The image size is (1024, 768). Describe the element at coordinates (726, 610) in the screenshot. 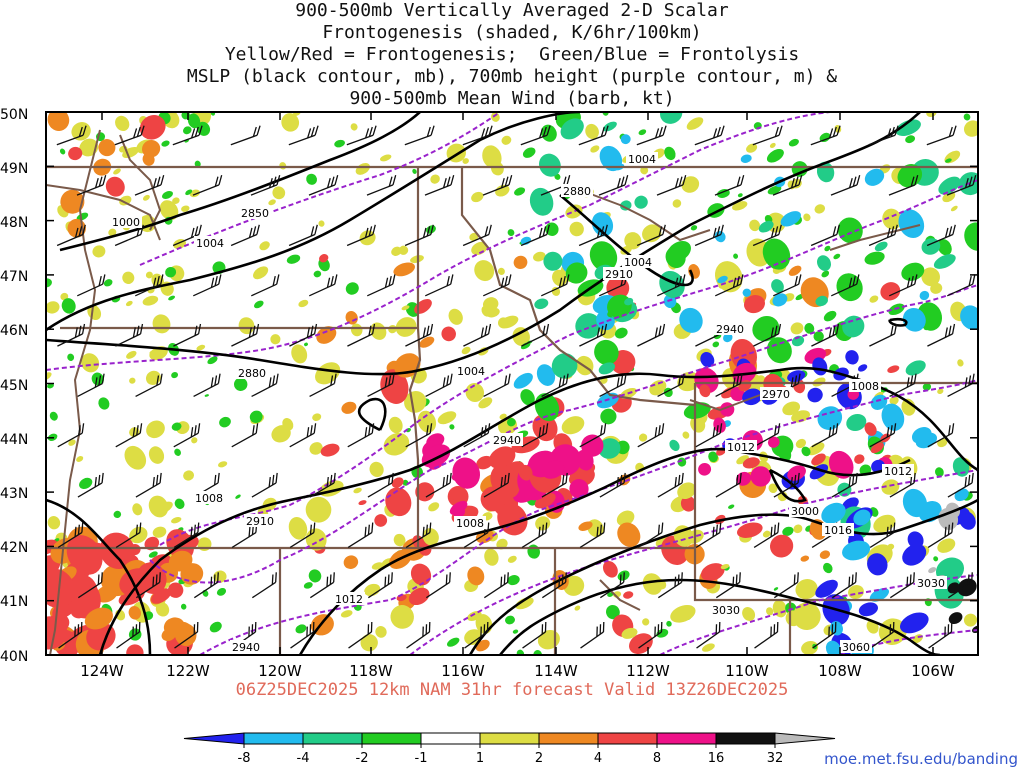

I see `height-label: 3030` at that location.